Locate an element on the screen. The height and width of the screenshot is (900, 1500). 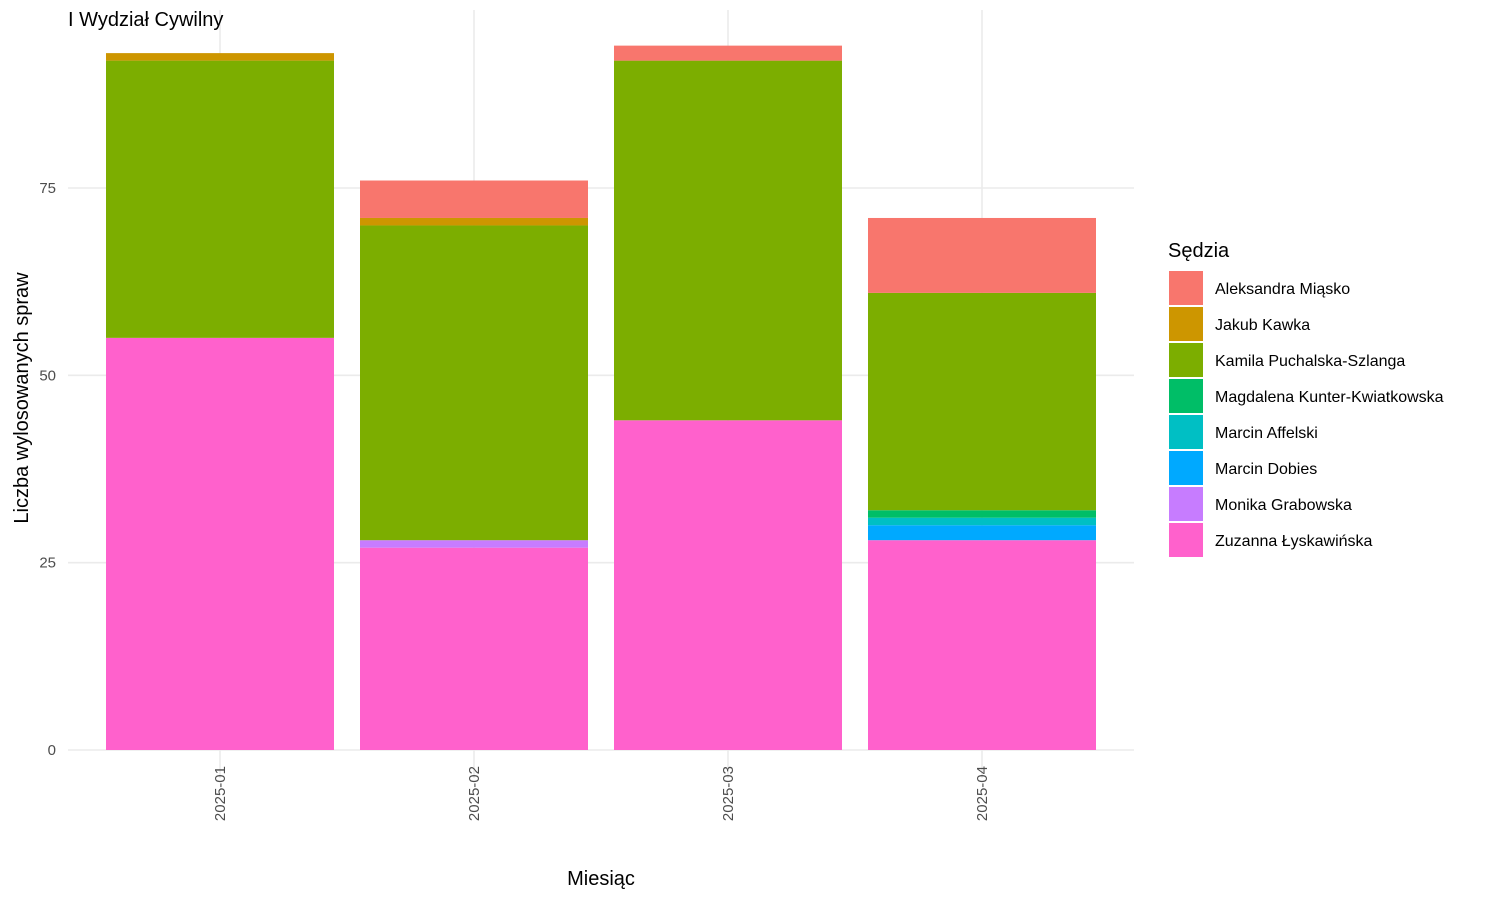
legend-label: Magdalena Kunter-Kwiatkowska is located at coordinates (1329, 397).